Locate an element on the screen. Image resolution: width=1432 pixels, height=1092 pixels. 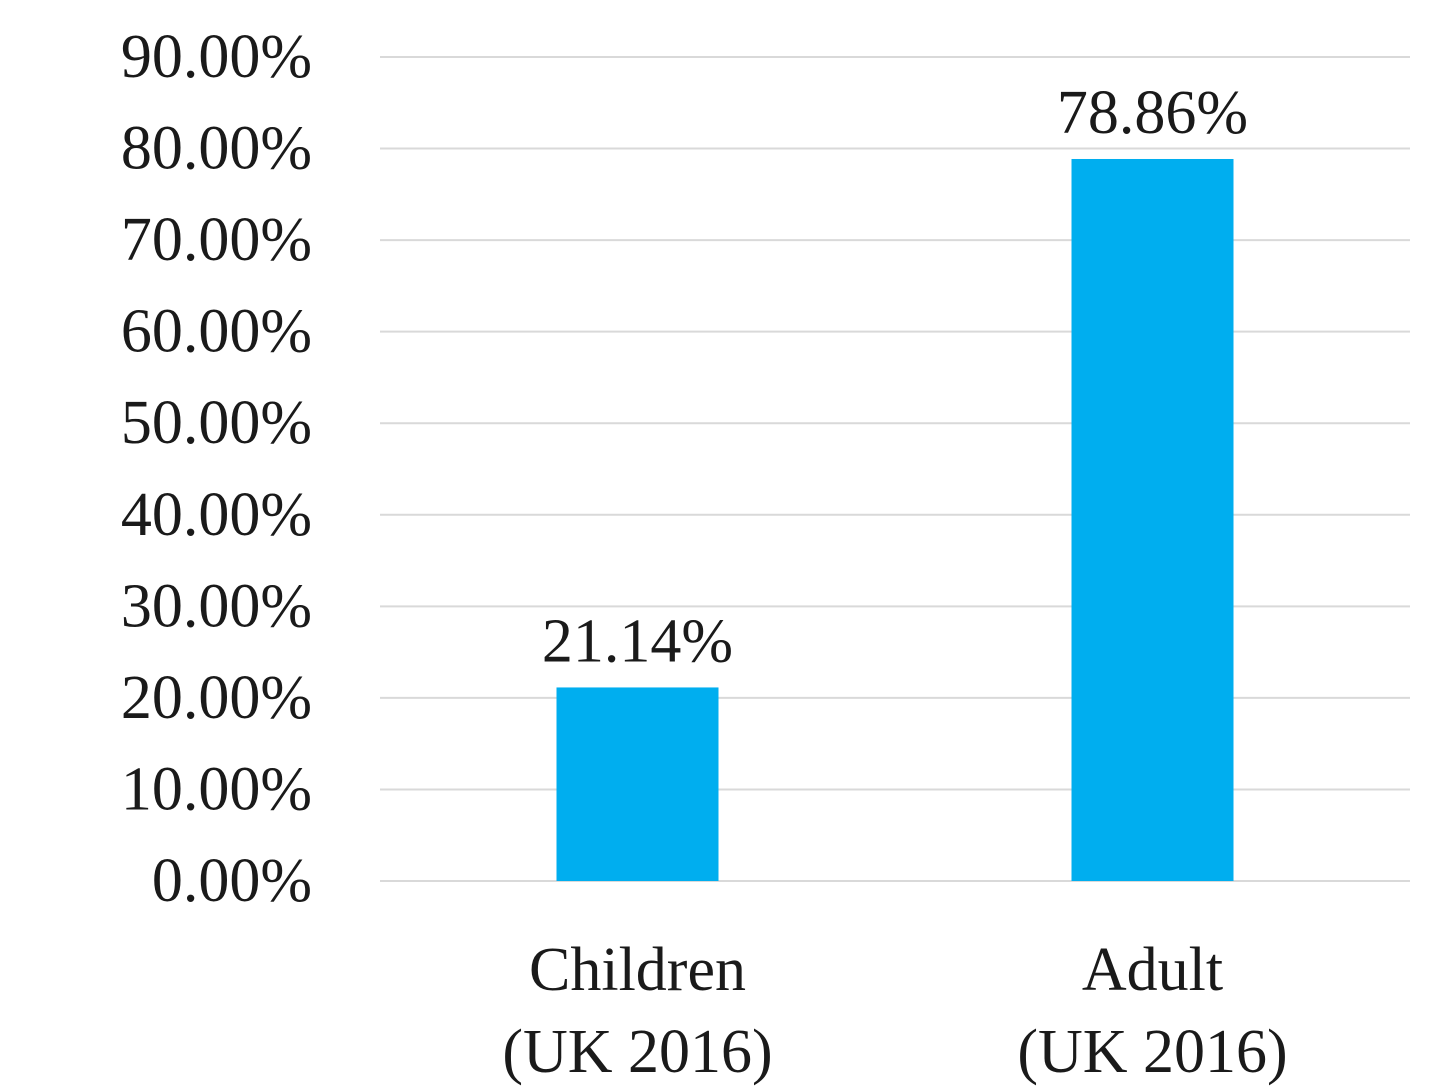
y-tick-label: 60.00% is located at coordinates (216, 332).